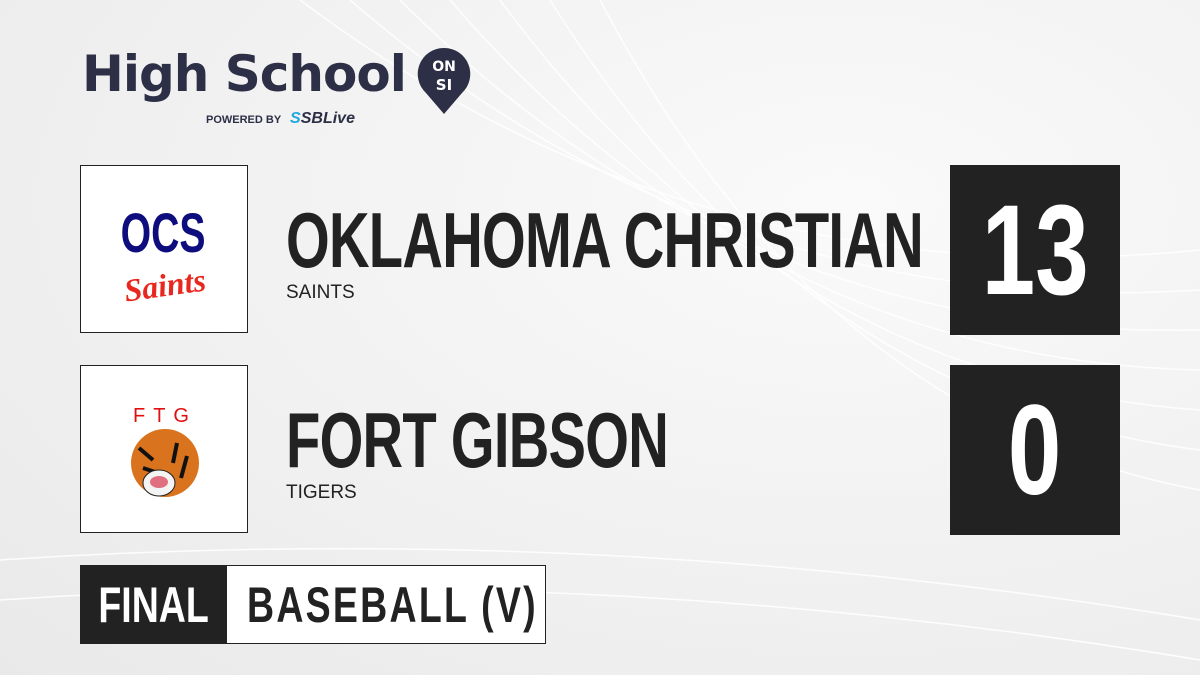  What do you see at coordinates (444, 67) in the screenshot?
I see `badge-top: ON` at bounding box center [444, 67].